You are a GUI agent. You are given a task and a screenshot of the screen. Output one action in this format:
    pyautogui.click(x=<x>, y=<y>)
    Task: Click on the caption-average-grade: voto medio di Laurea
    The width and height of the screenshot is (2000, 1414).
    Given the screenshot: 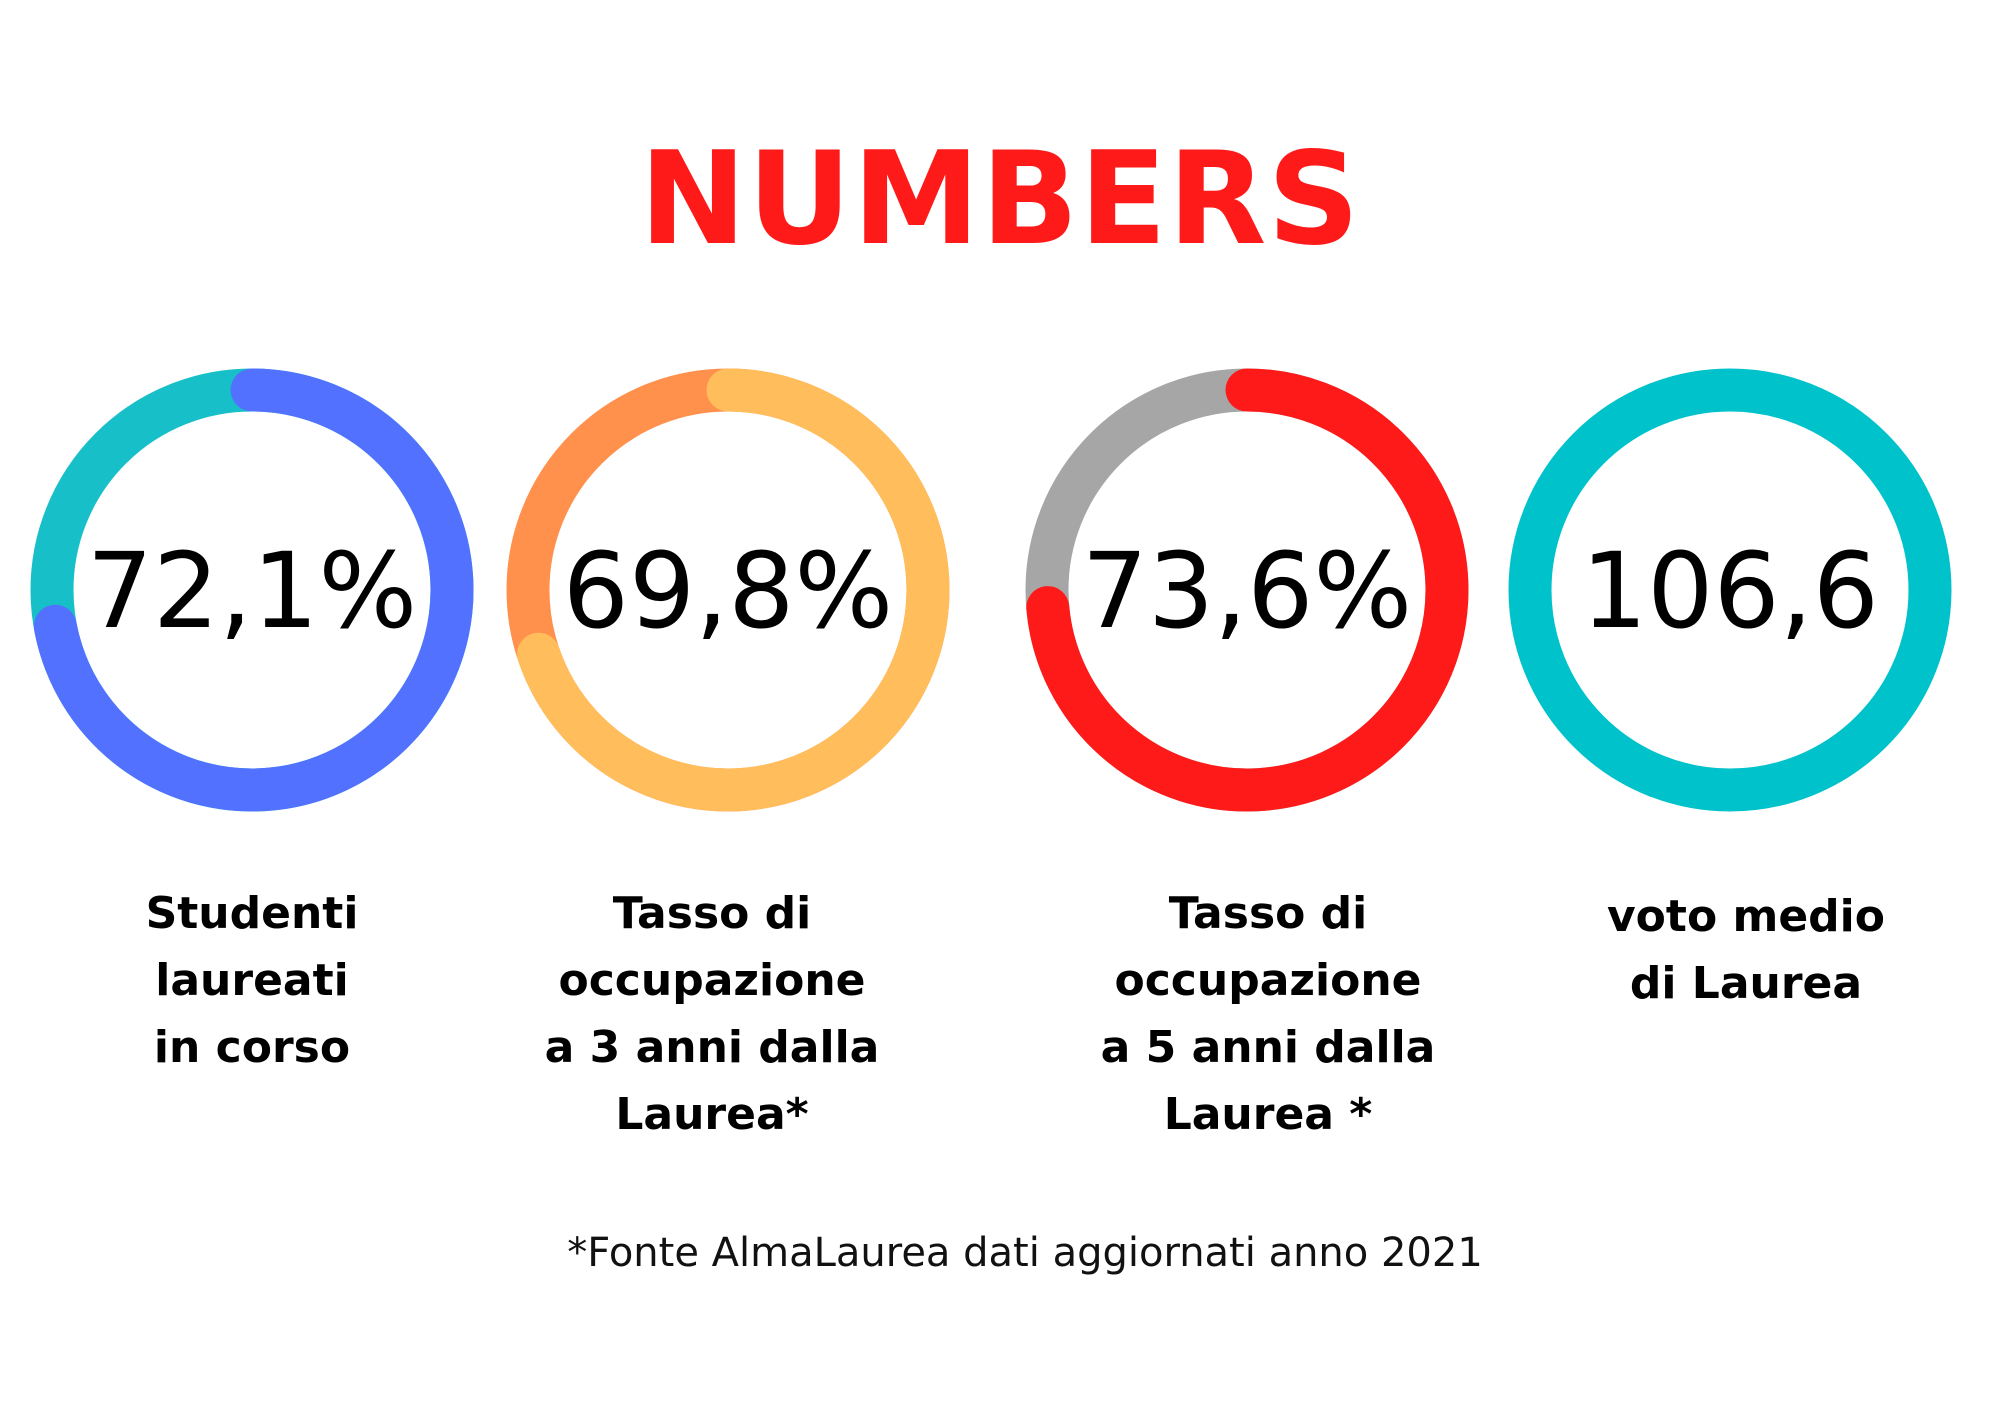 What is the action you would take?
    pyautogui.click(x=1746, y=950)
    